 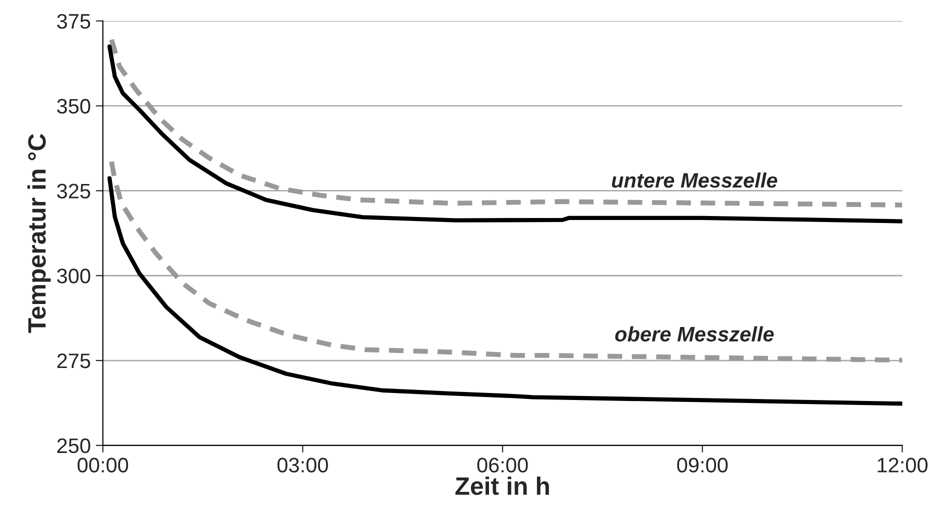 What do you see at coordinates (903, 465) in the screenshot?
I see `x-tick-label: 12:00` at bounding box center [903, 465].